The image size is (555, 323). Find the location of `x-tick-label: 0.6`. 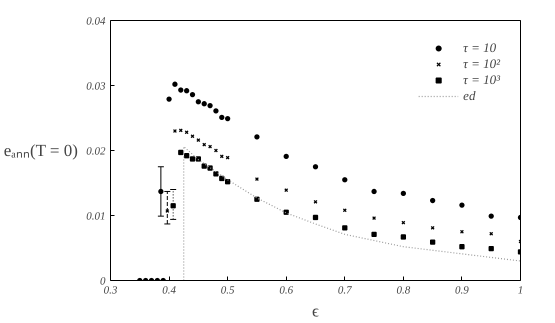

x-tick-label: 0.6 is located at coordinates (286, 290).